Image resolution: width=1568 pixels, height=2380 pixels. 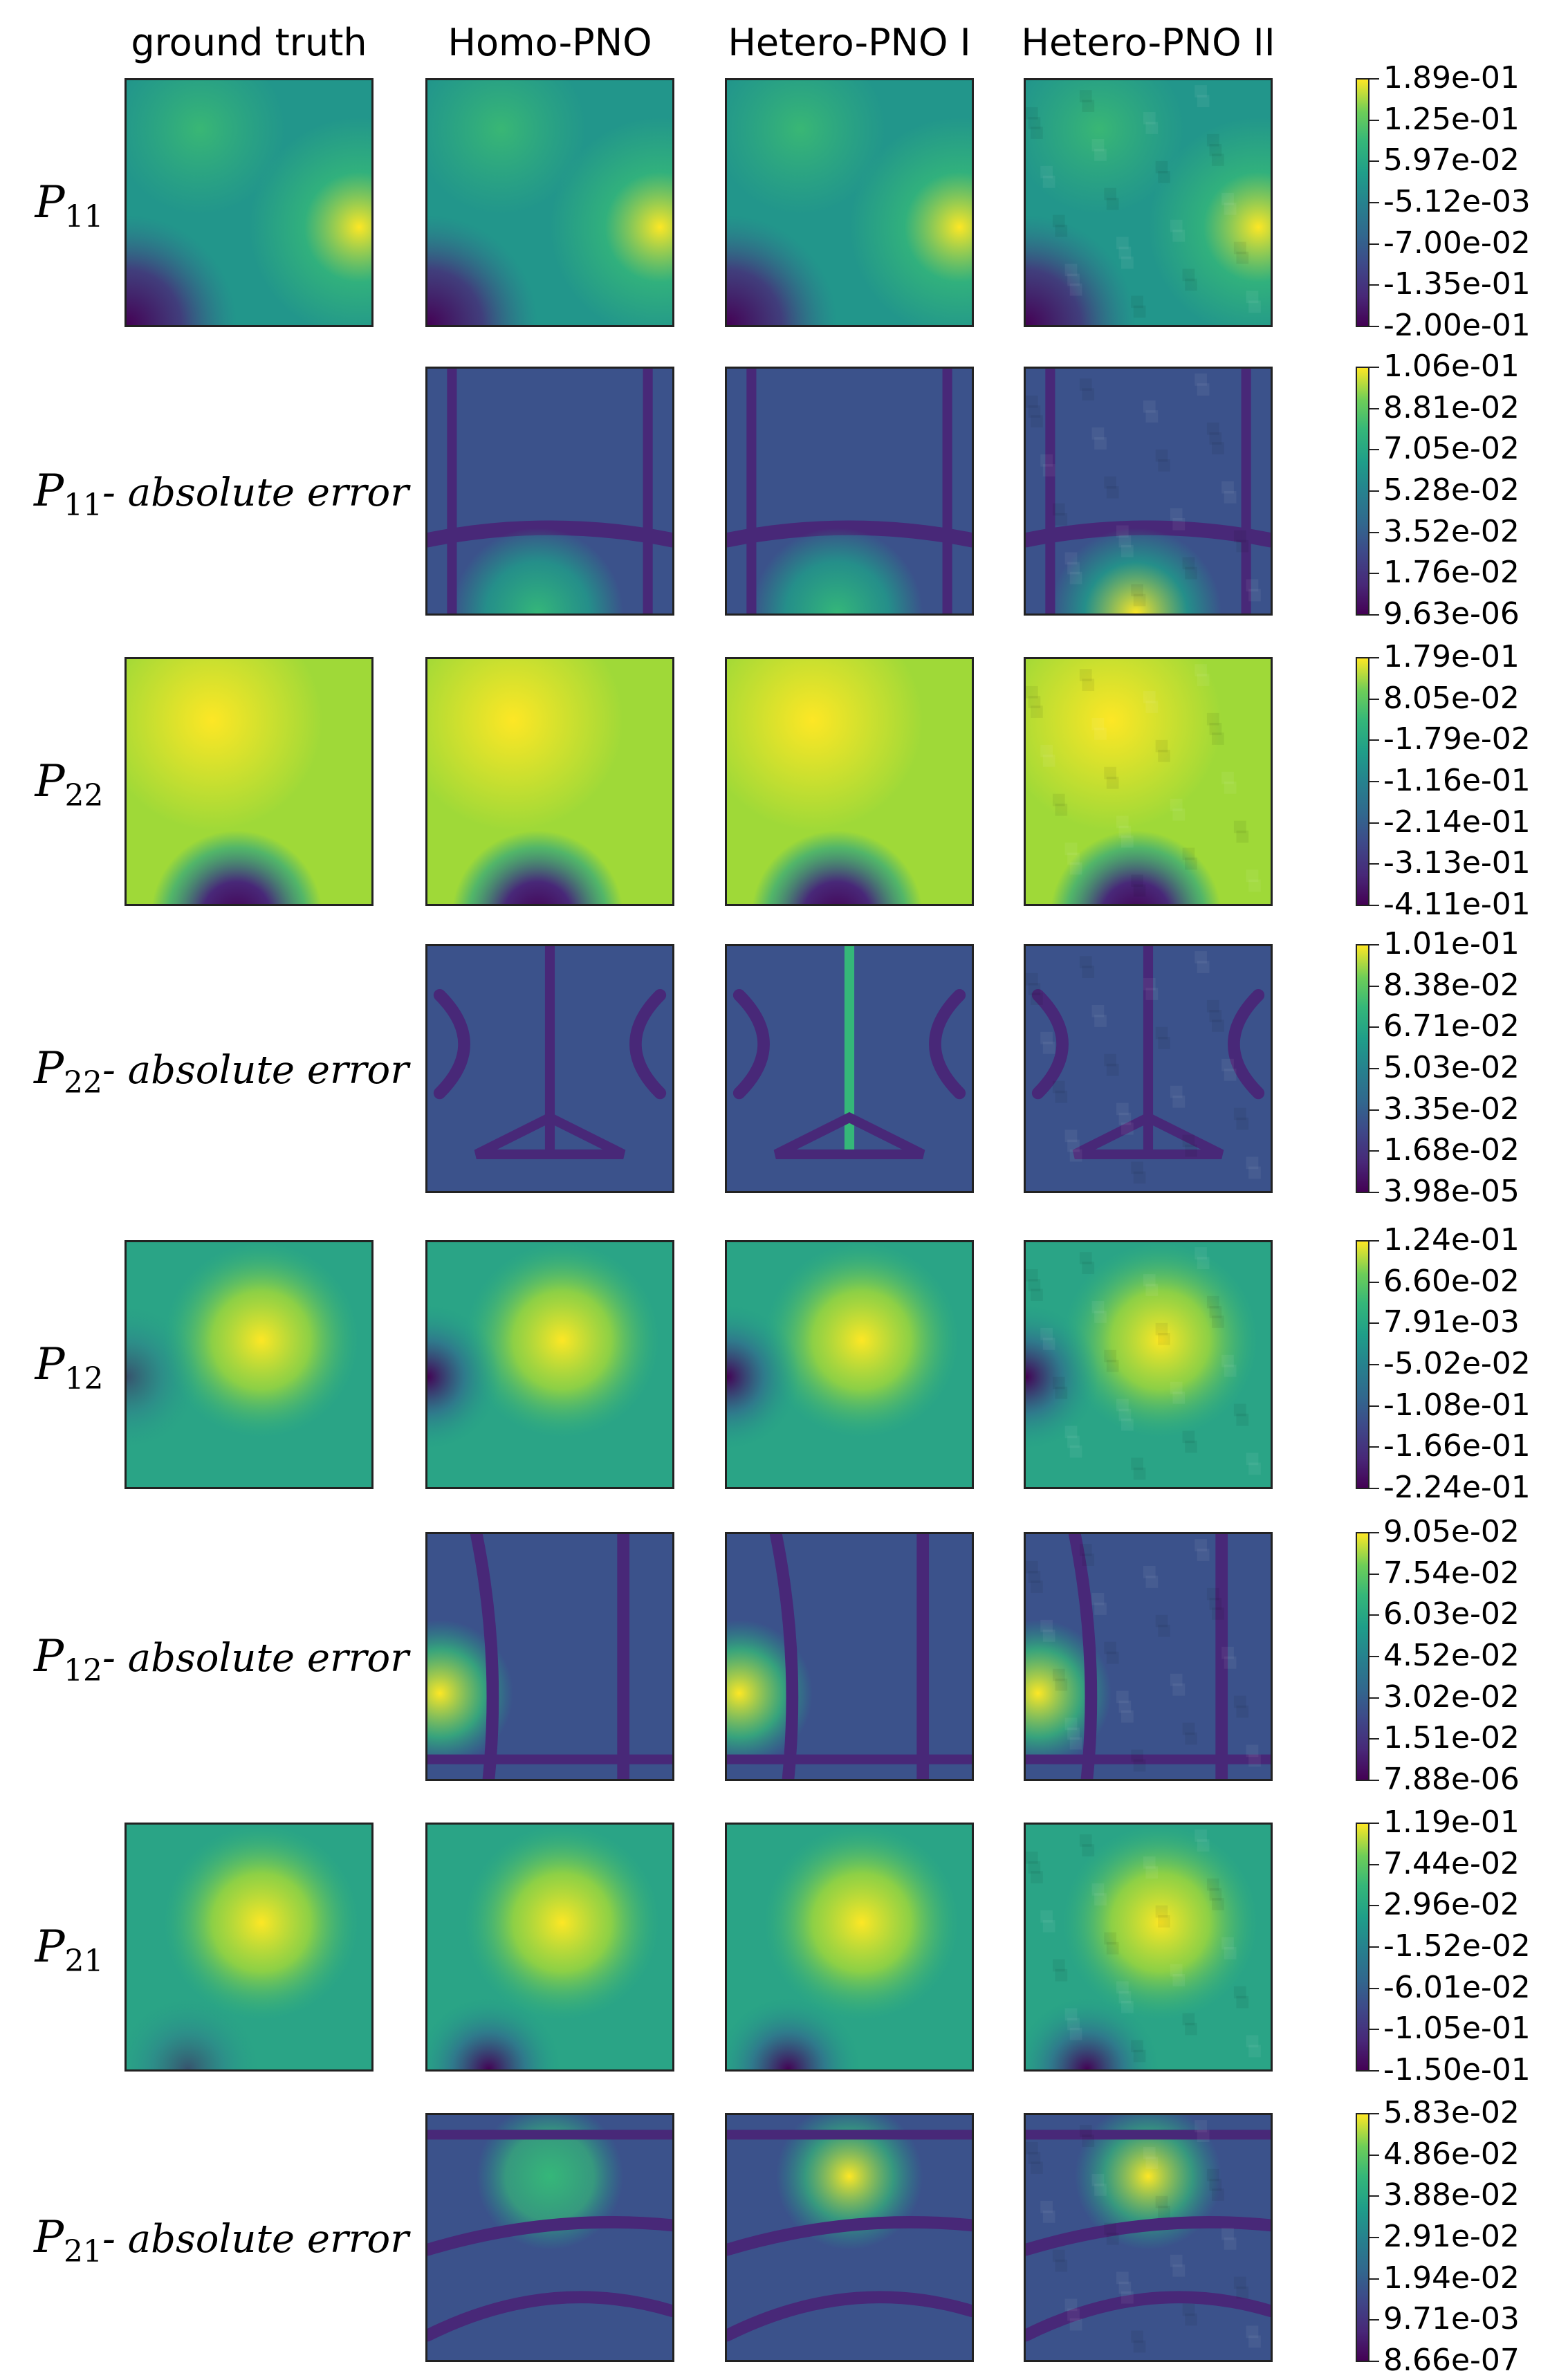 I want to click on colorbar-tick-label: 2.91e-02, so click(x=1451, y=2236).